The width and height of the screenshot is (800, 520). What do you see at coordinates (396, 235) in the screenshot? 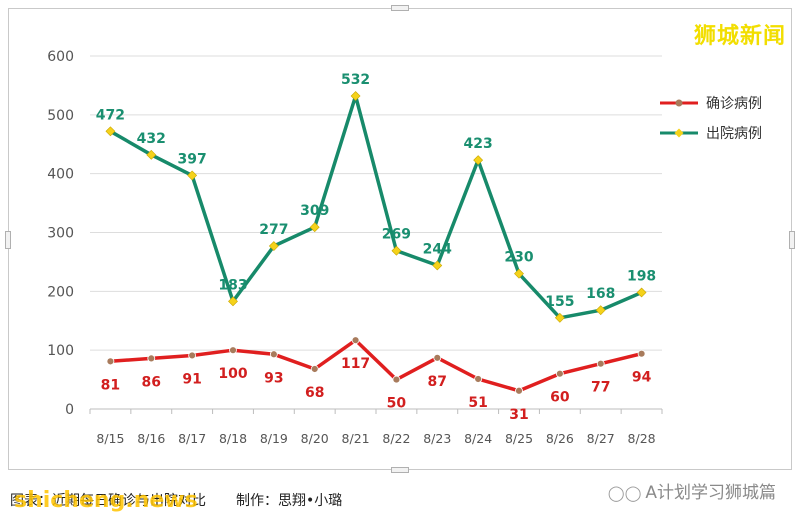
I see `data-label: 269` at bounding box center [396, 235].